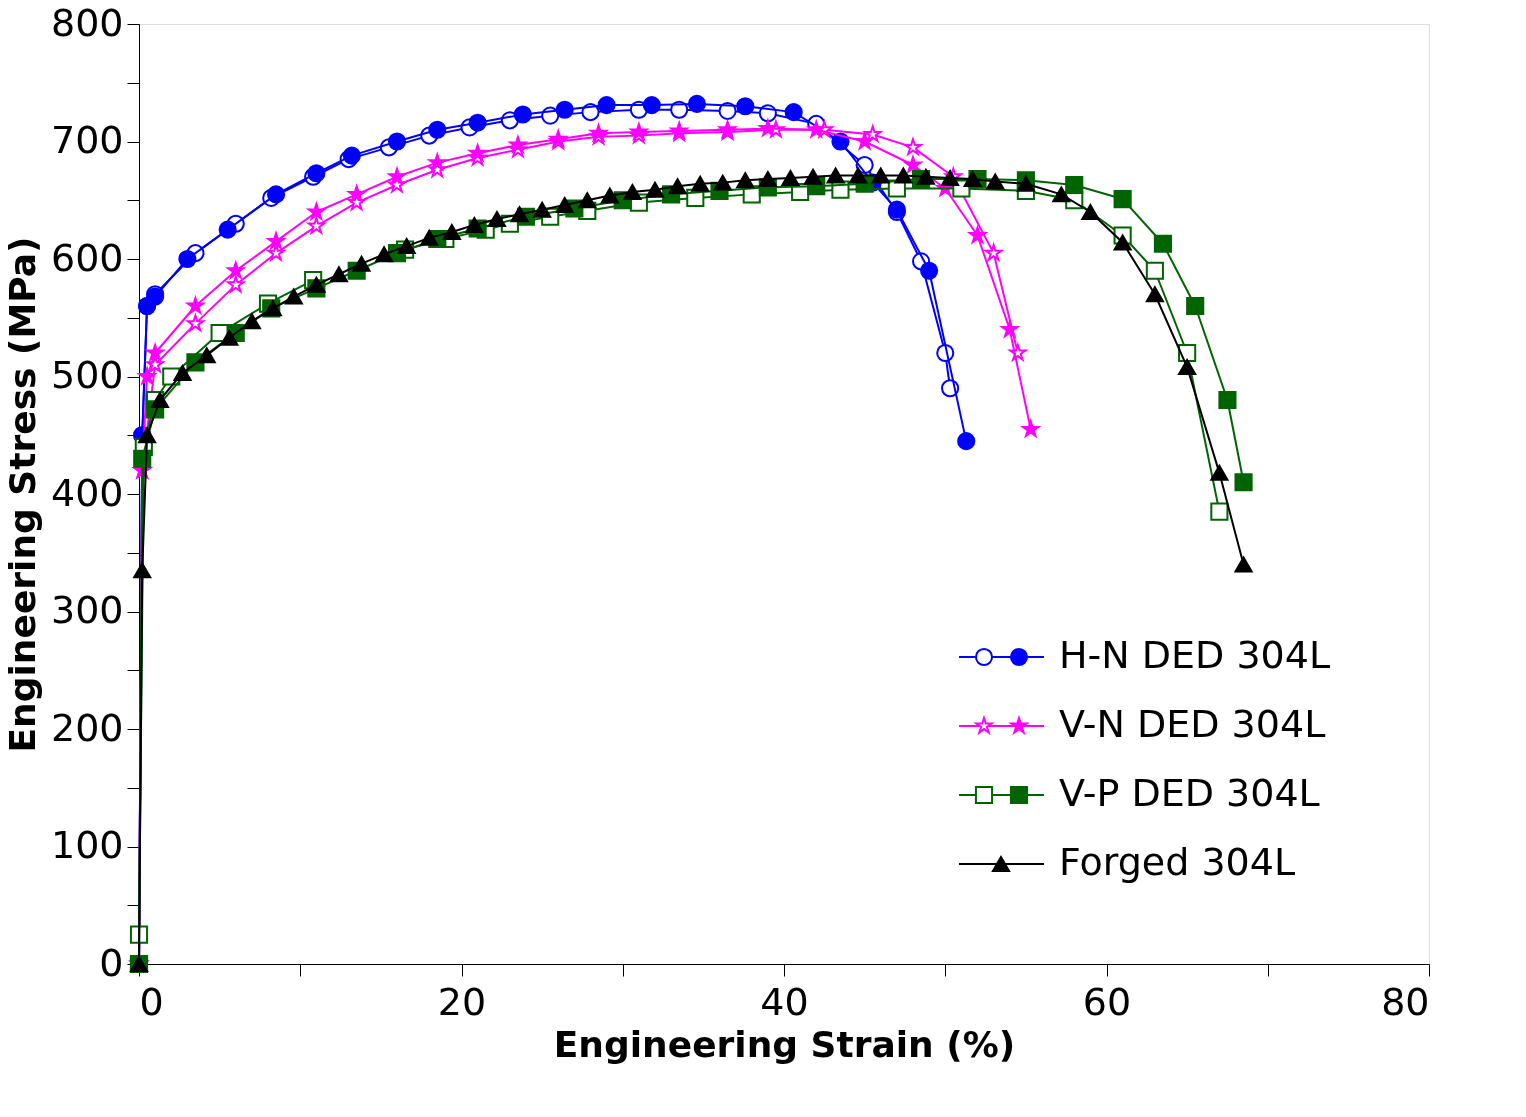 This screenshot has height=1117, width=1526. I want to click on y-tick-label: 100, so click(87, 845).